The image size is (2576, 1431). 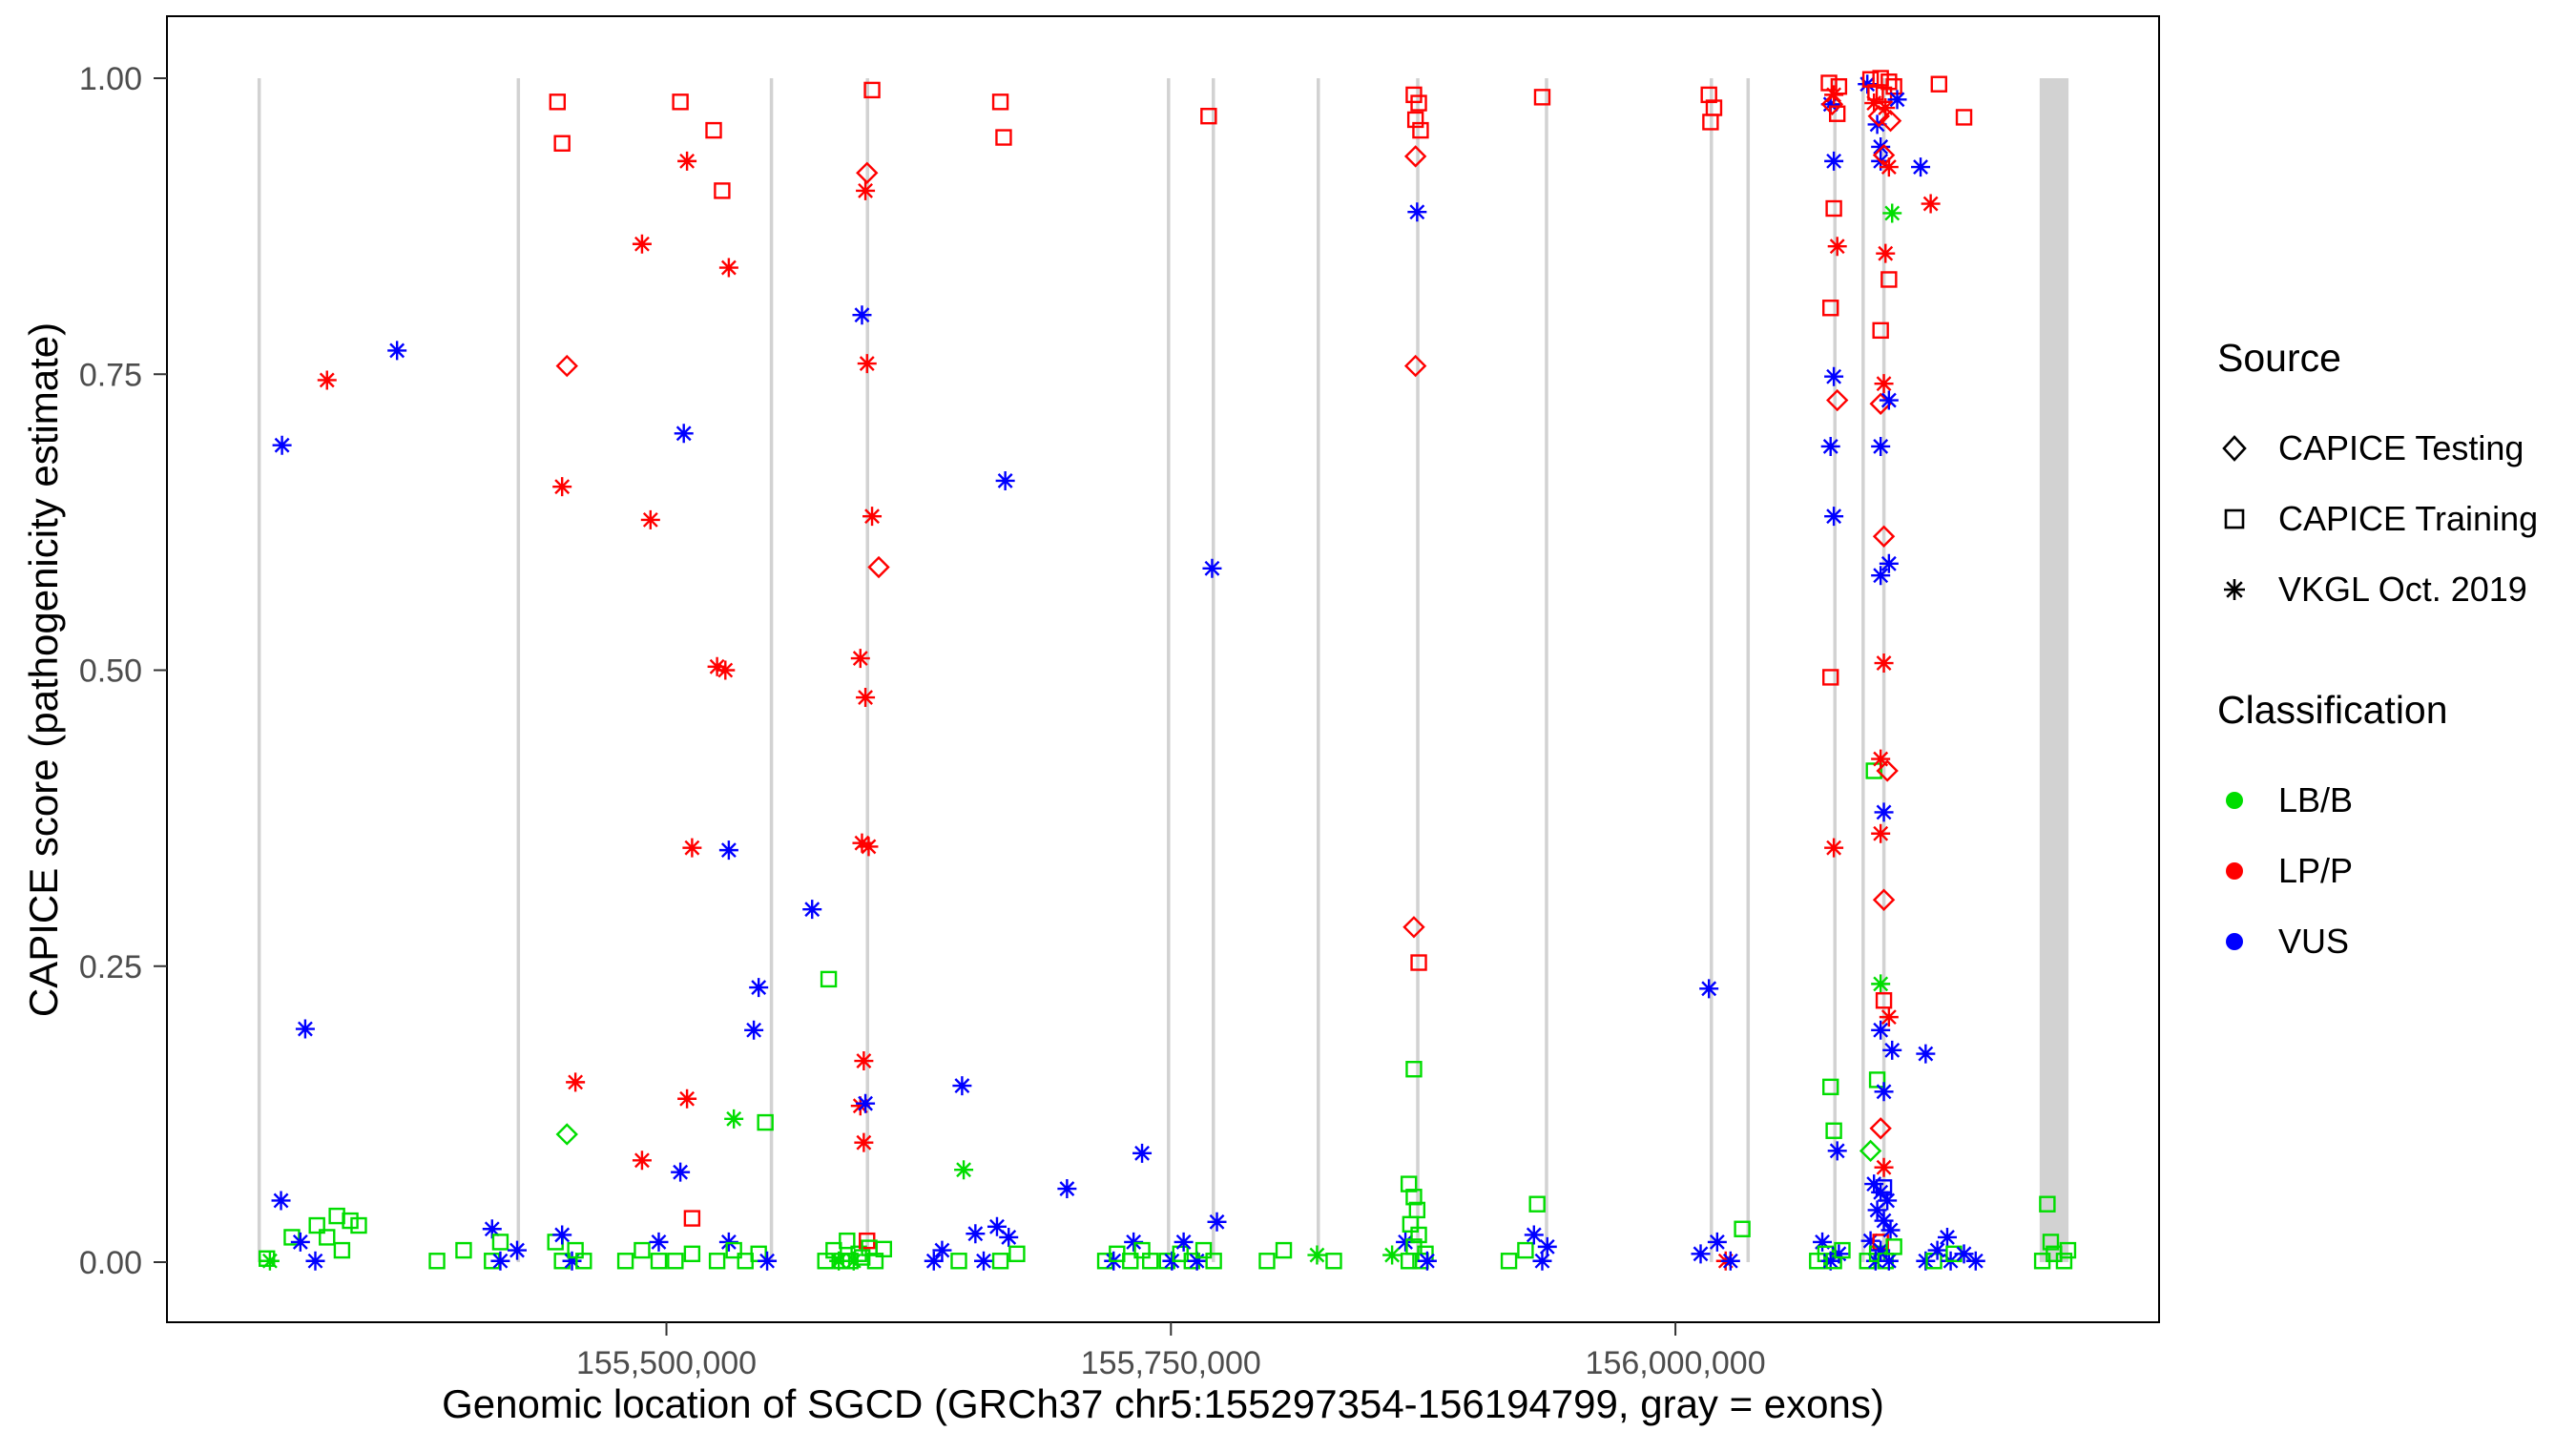 I want to click on legend-item-label: VKGL Oct. 2019, so click(x=2402, y=590).